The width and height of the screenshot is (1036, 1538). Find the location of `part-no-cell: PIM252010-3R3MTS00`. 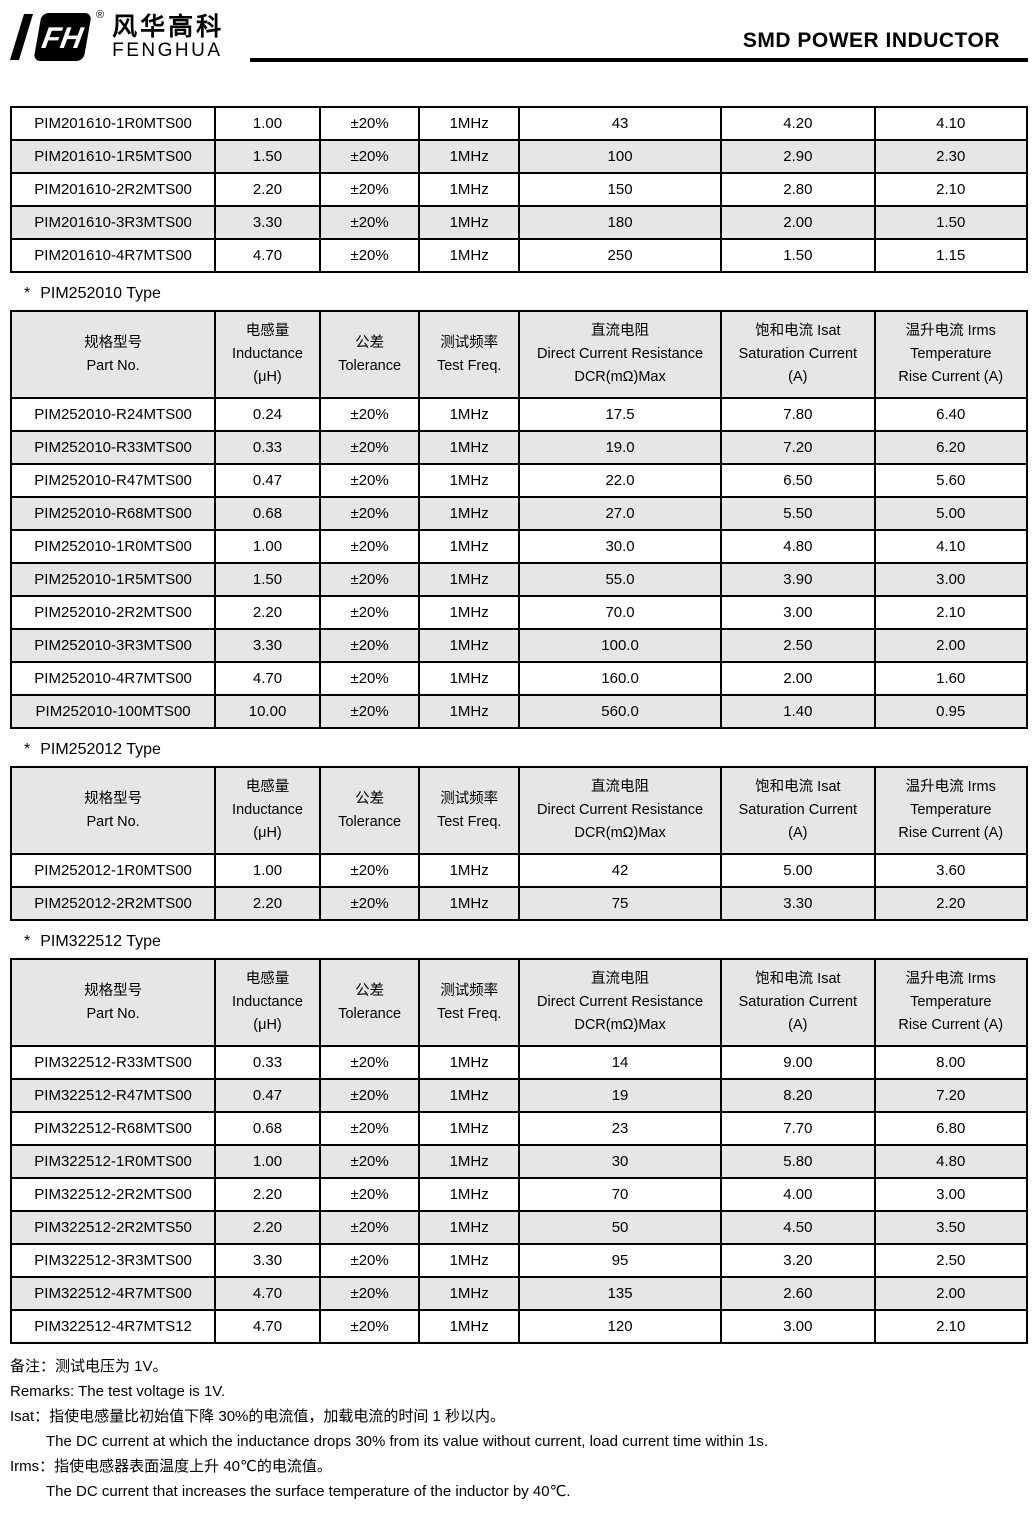

part-no-cell: PIM252010-3R3MTS00 is located at coordinates (113, 645).